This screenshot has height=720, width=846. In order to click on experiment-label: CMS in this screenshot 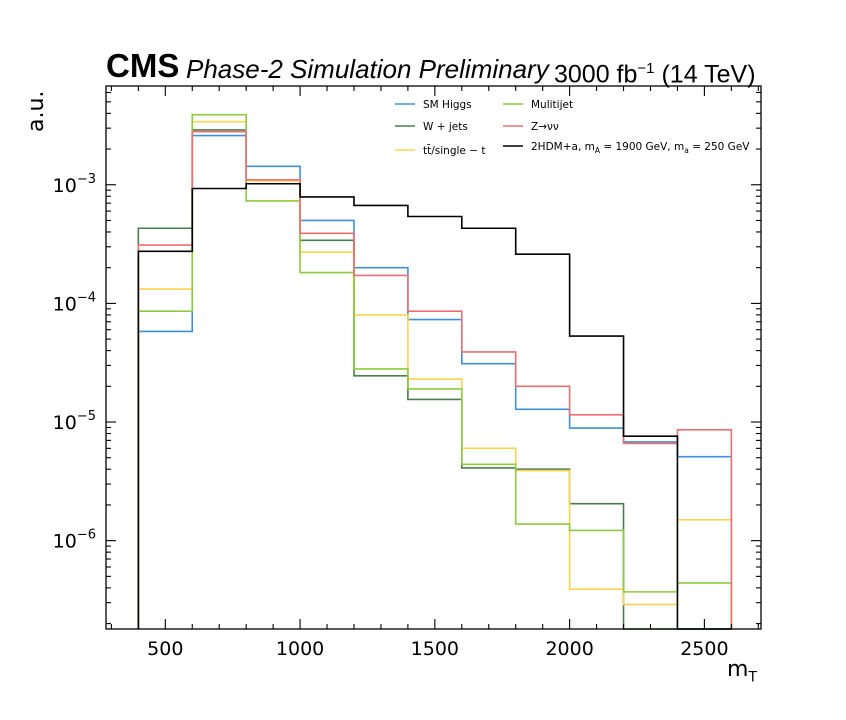, I will do `click(143, 65)`.